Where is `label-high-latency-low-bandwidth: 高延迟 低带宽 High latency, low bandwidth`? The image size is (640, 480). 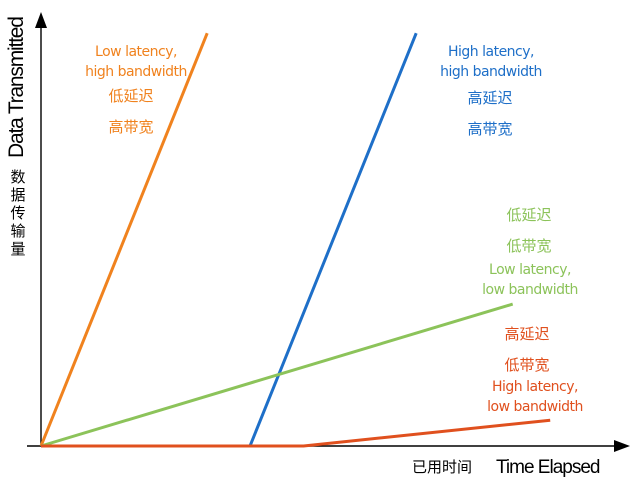
label-high-latency-low-bandwidth: 高延迟 低带宽 High latency, low bandwidth is located at coordinates (535, 370).